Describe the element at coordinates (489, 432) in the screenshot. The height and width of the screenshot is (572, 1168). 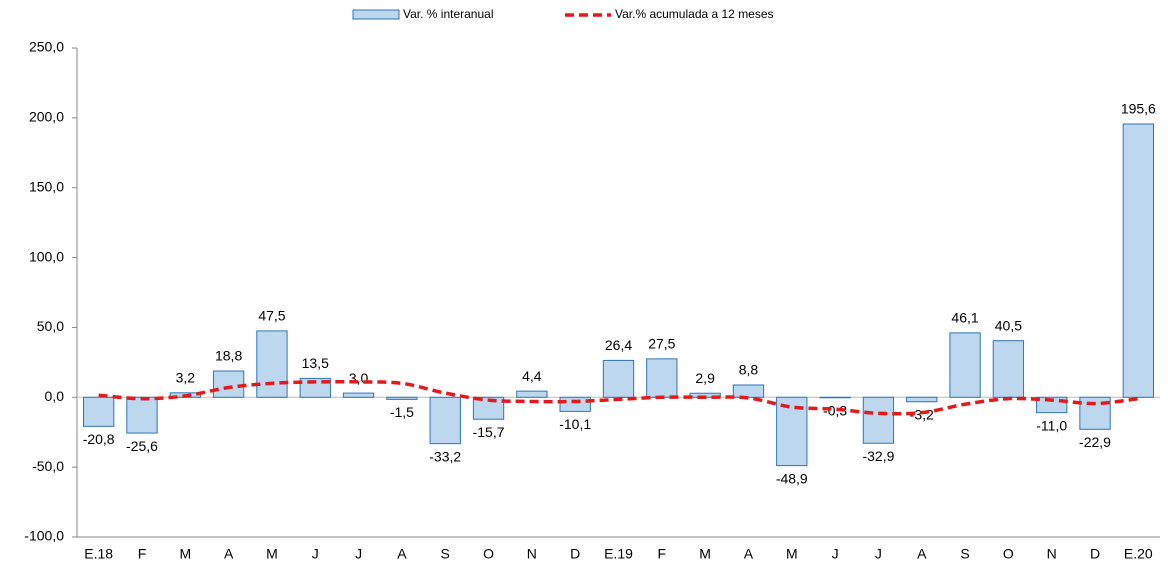
I see `value-label: -15,7` at that location.